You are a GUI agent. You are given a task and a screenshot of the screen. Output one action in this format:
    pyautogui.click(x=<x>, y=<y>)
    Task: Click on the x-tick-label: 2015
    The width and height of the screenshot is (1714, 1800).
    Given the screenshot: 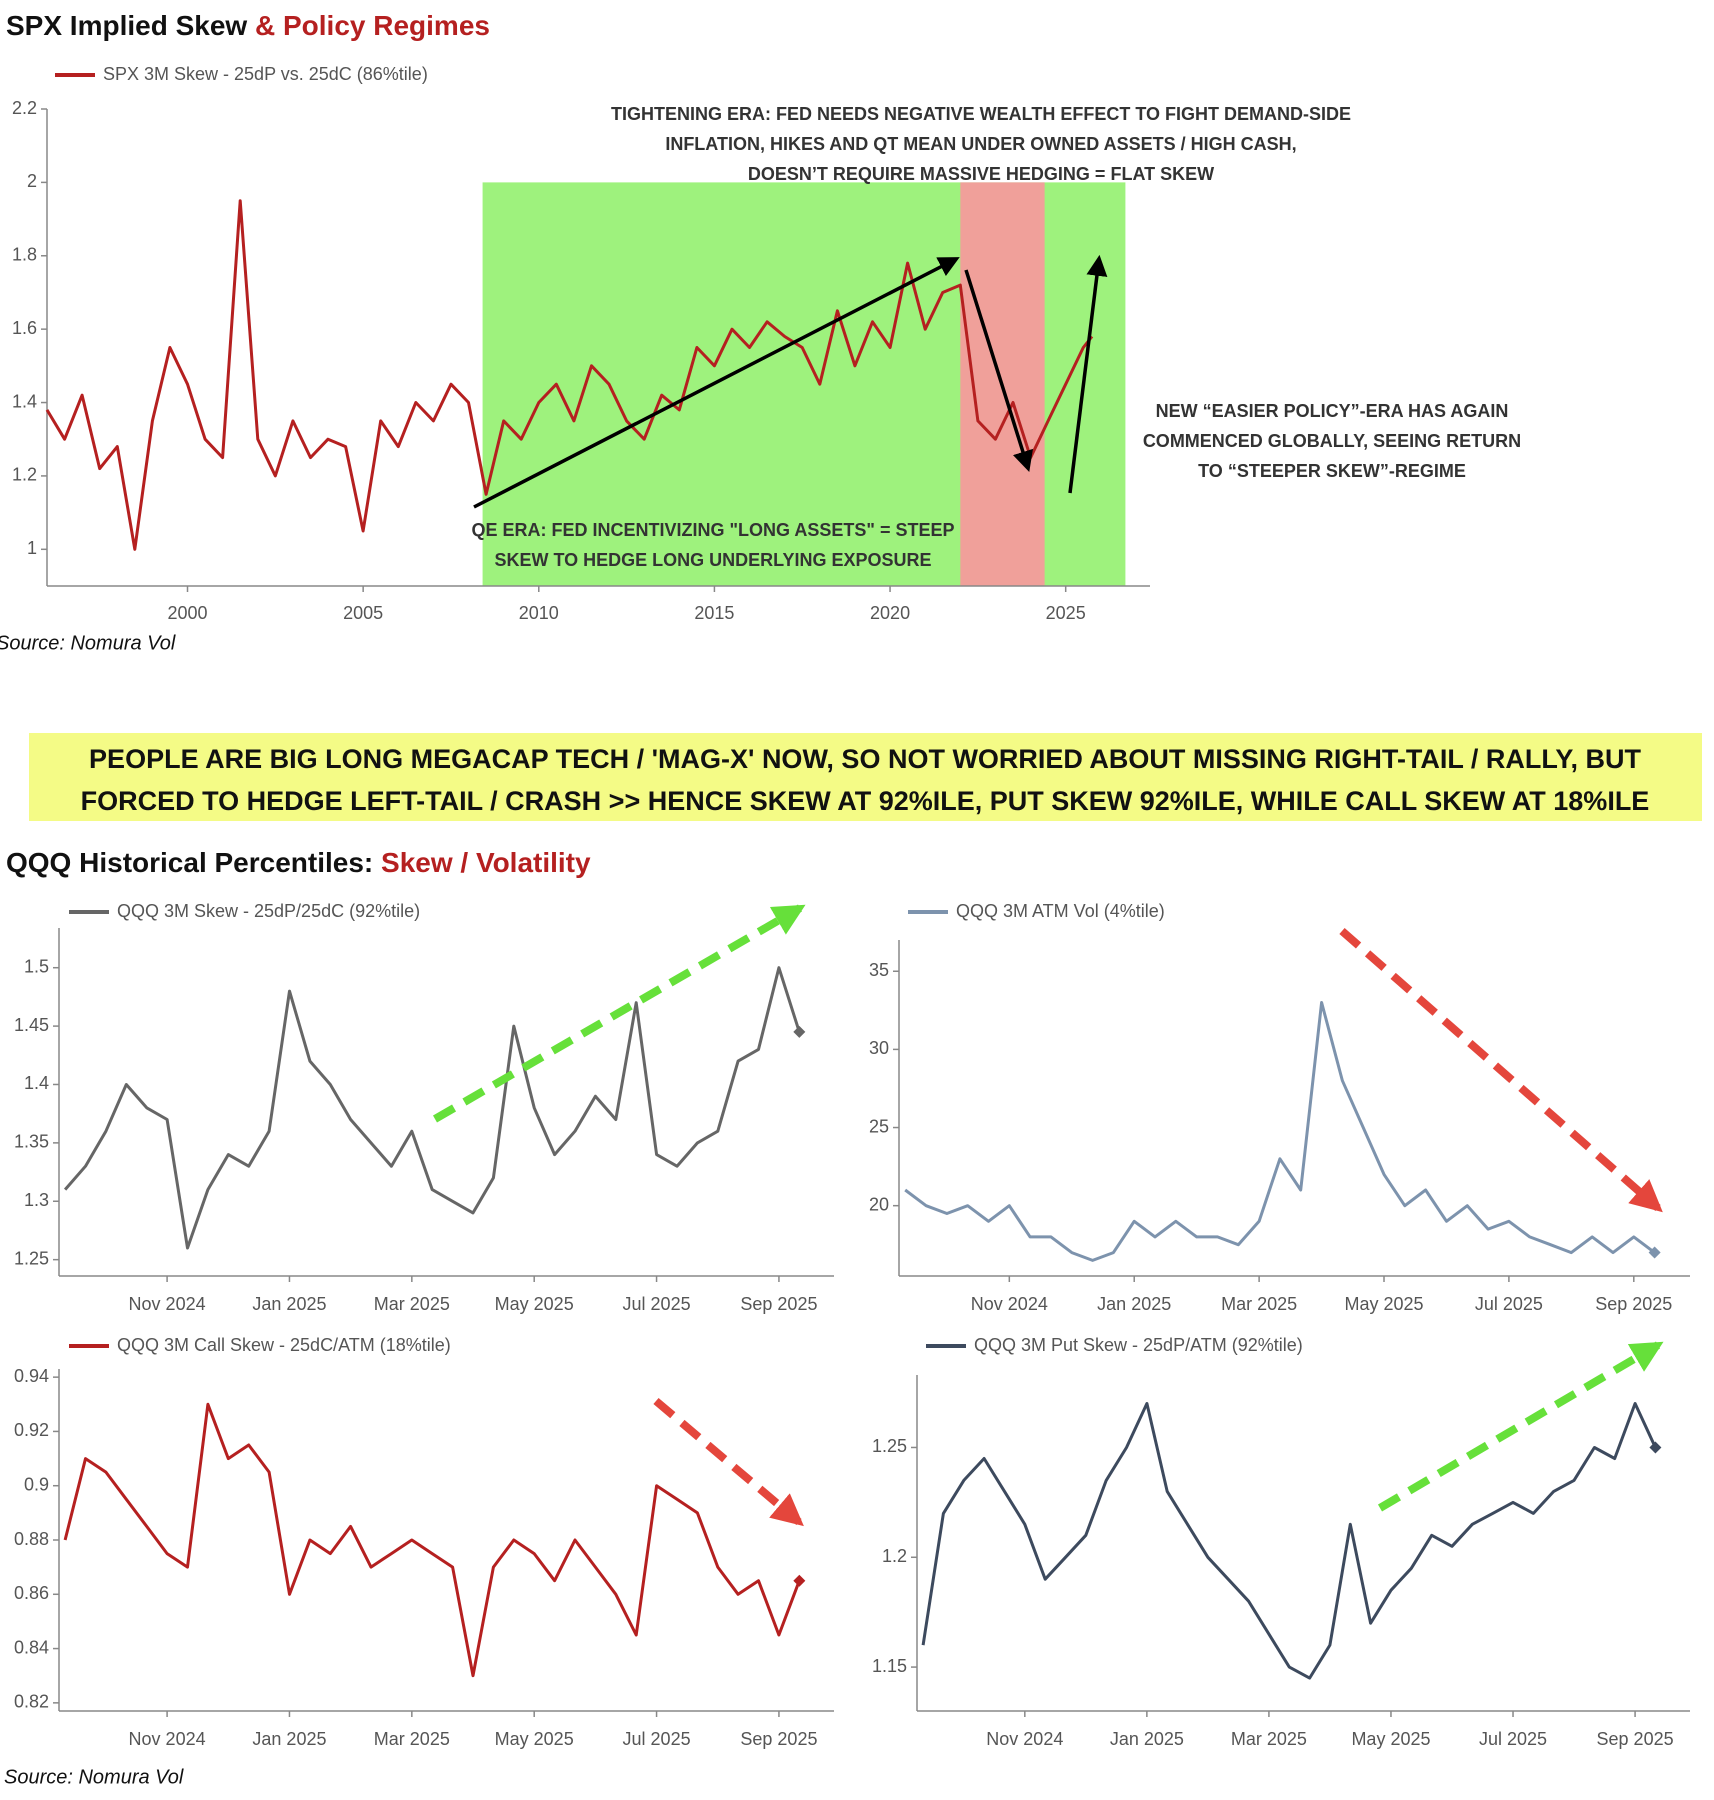 What is the action you would take?
    pyautogui.click(x=714, y=613)
    